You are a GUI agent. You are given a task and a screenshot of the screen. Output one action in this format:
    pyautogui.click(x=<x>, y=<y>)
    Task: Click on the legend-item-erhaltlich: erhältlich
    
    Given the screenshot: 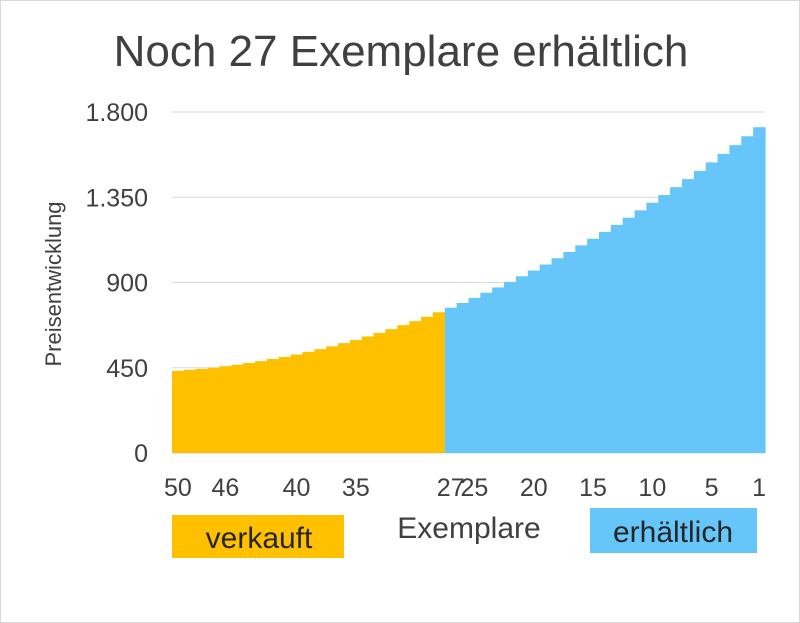 What is the action you would take?
    pyautogui.click(x=673, y=530)
    